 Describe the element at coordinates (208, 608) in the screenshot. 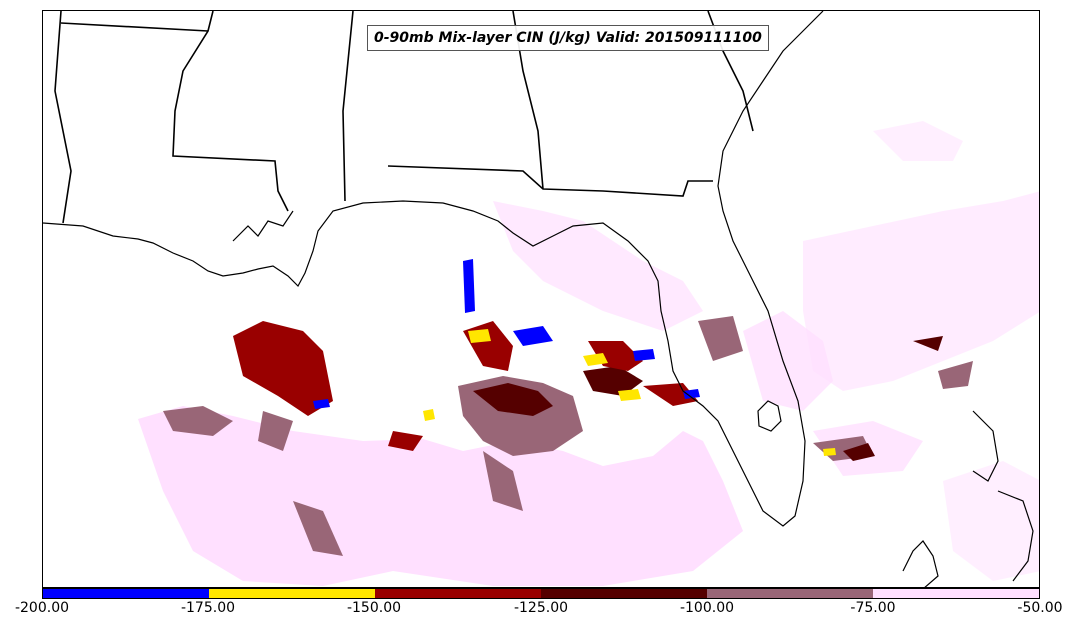

I see `colorbar-tick-label: -175.00` at that location.